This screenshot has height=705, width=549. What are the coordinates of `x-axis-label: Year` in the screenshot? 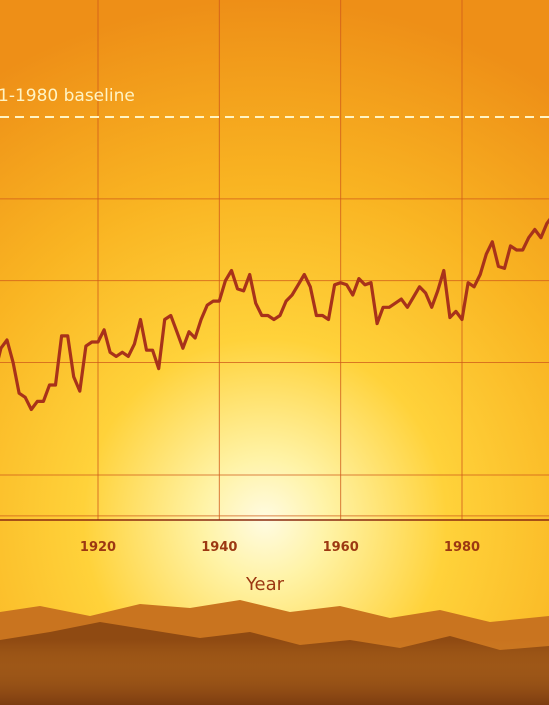 It's located at (265, 584).